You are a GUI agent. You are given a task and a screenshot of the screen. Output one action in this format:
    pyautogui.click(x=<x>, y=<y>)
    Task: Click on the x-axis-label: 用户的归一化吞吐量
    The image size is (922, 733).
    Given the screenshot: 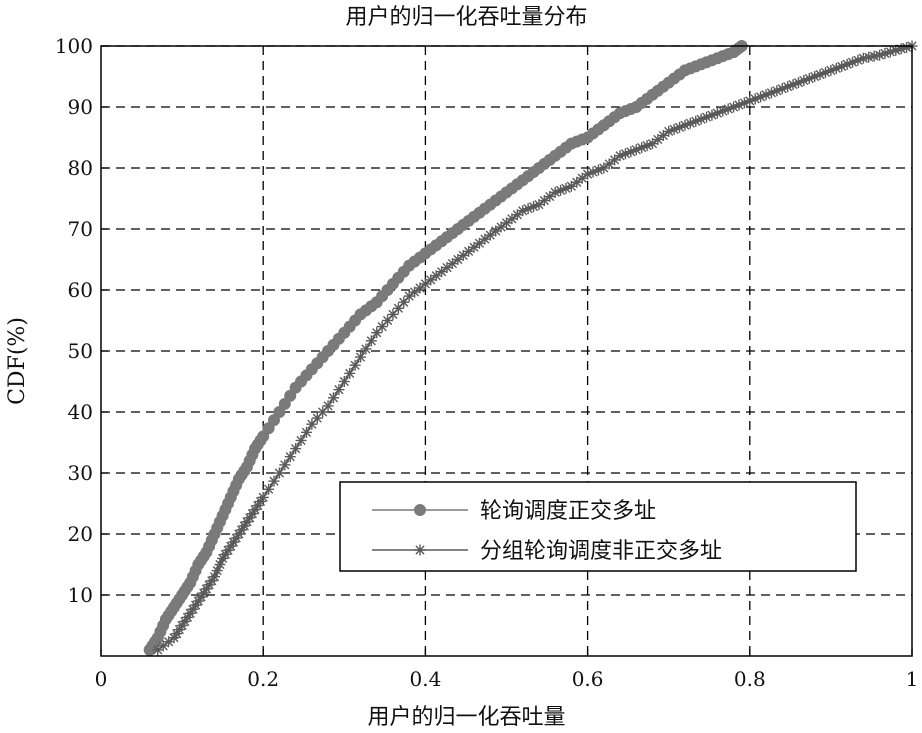 What is the action you would take?
    pyautogui.click(x=466, y=717)
    